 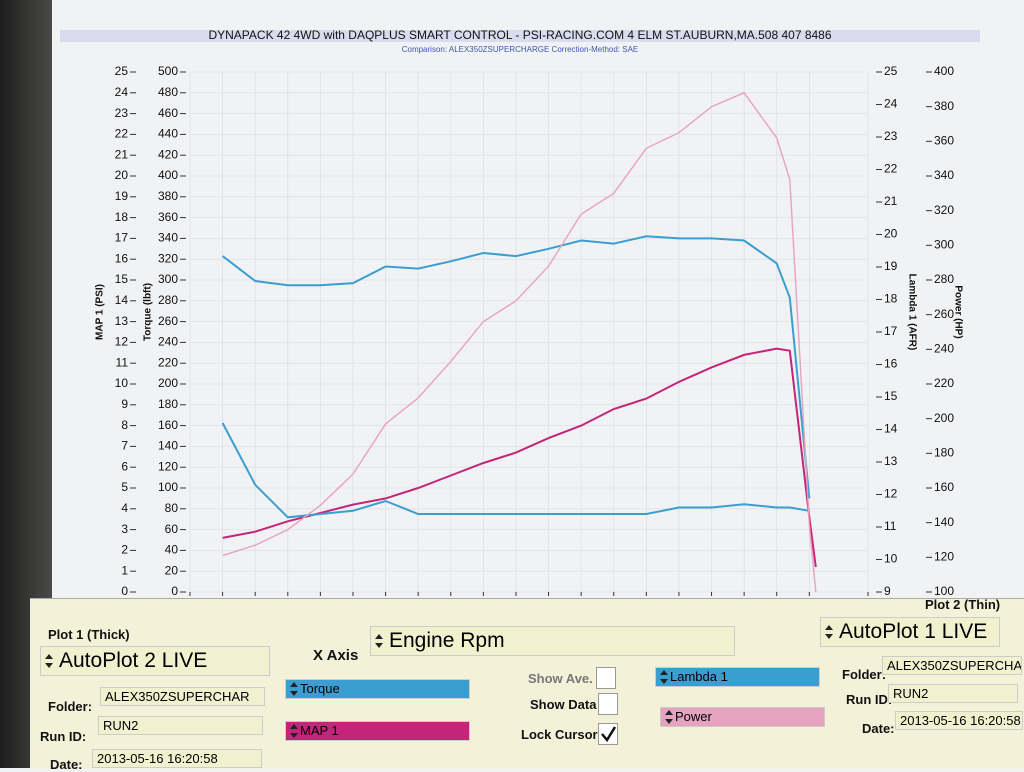 I want to click on y-tick-label: 160, so click(x=168, y=425).